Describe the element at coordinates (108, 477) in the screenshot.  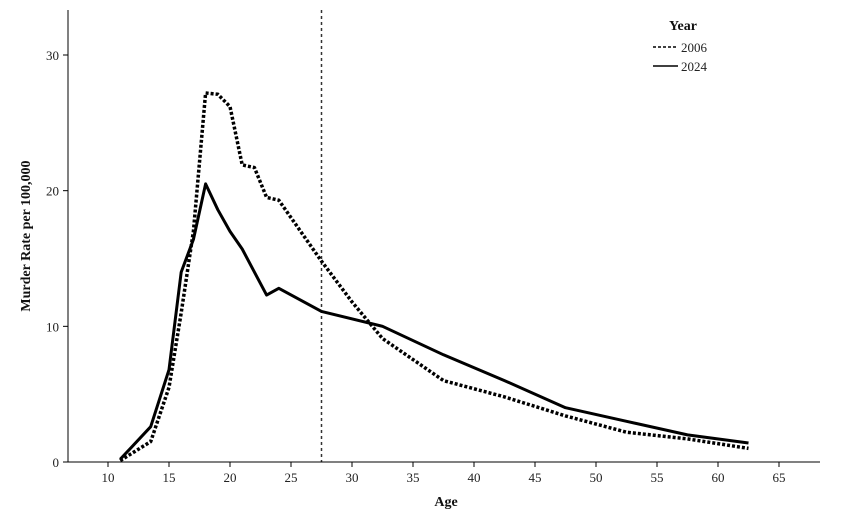
I see `x-tick-label: 10` at that location.